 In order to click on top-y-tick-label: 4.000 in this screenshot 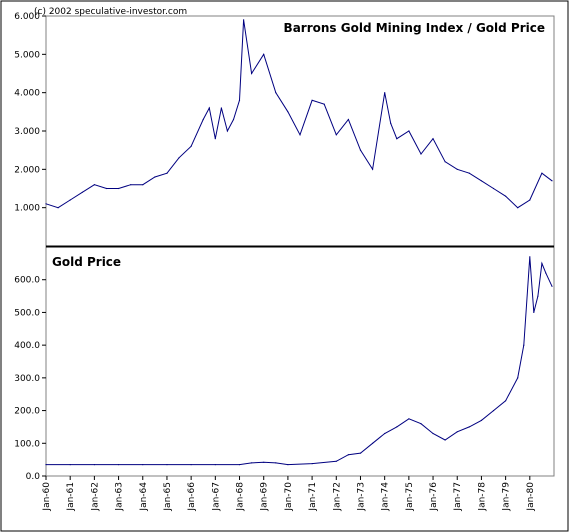, I will do `click(27, 94)`.